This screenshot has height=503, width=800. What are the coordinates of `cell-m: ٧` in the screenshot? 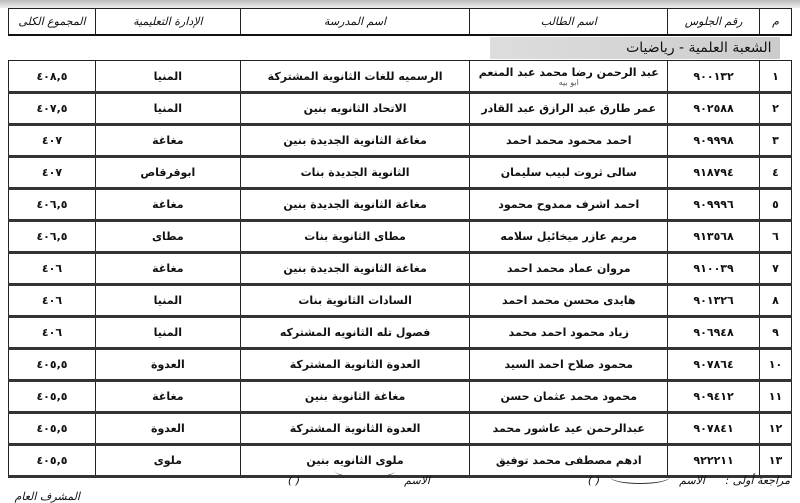 It's located at (775, 269).